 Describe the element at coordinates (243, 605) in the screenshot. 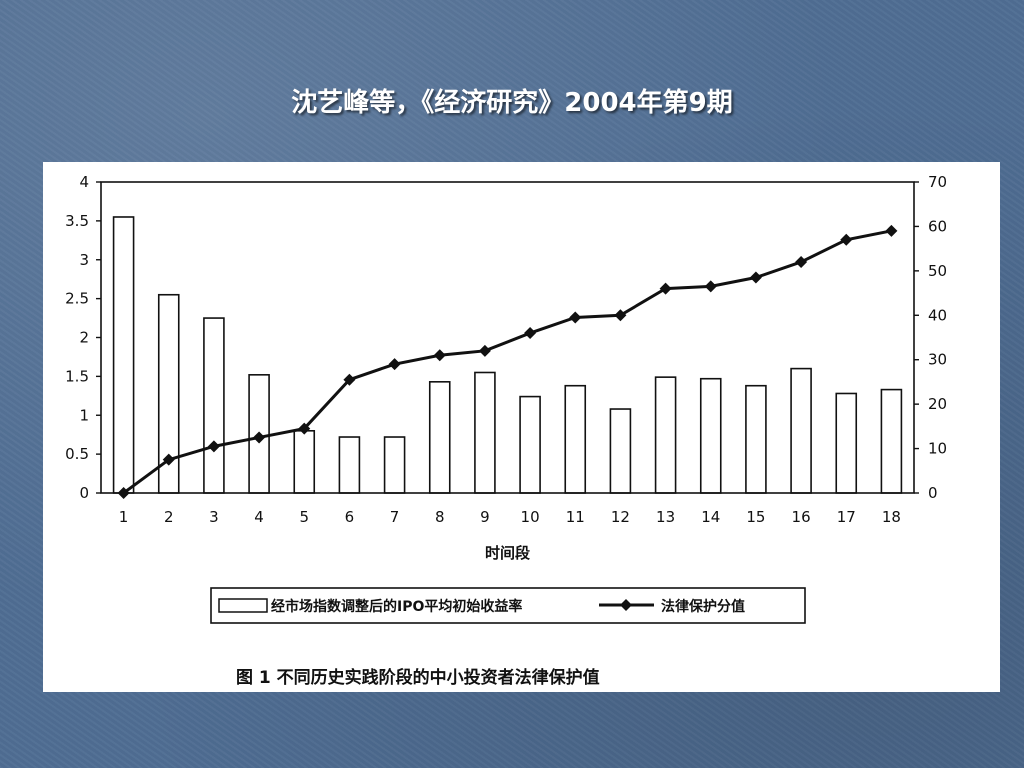

I see `legend-bar-swatch` at that location.